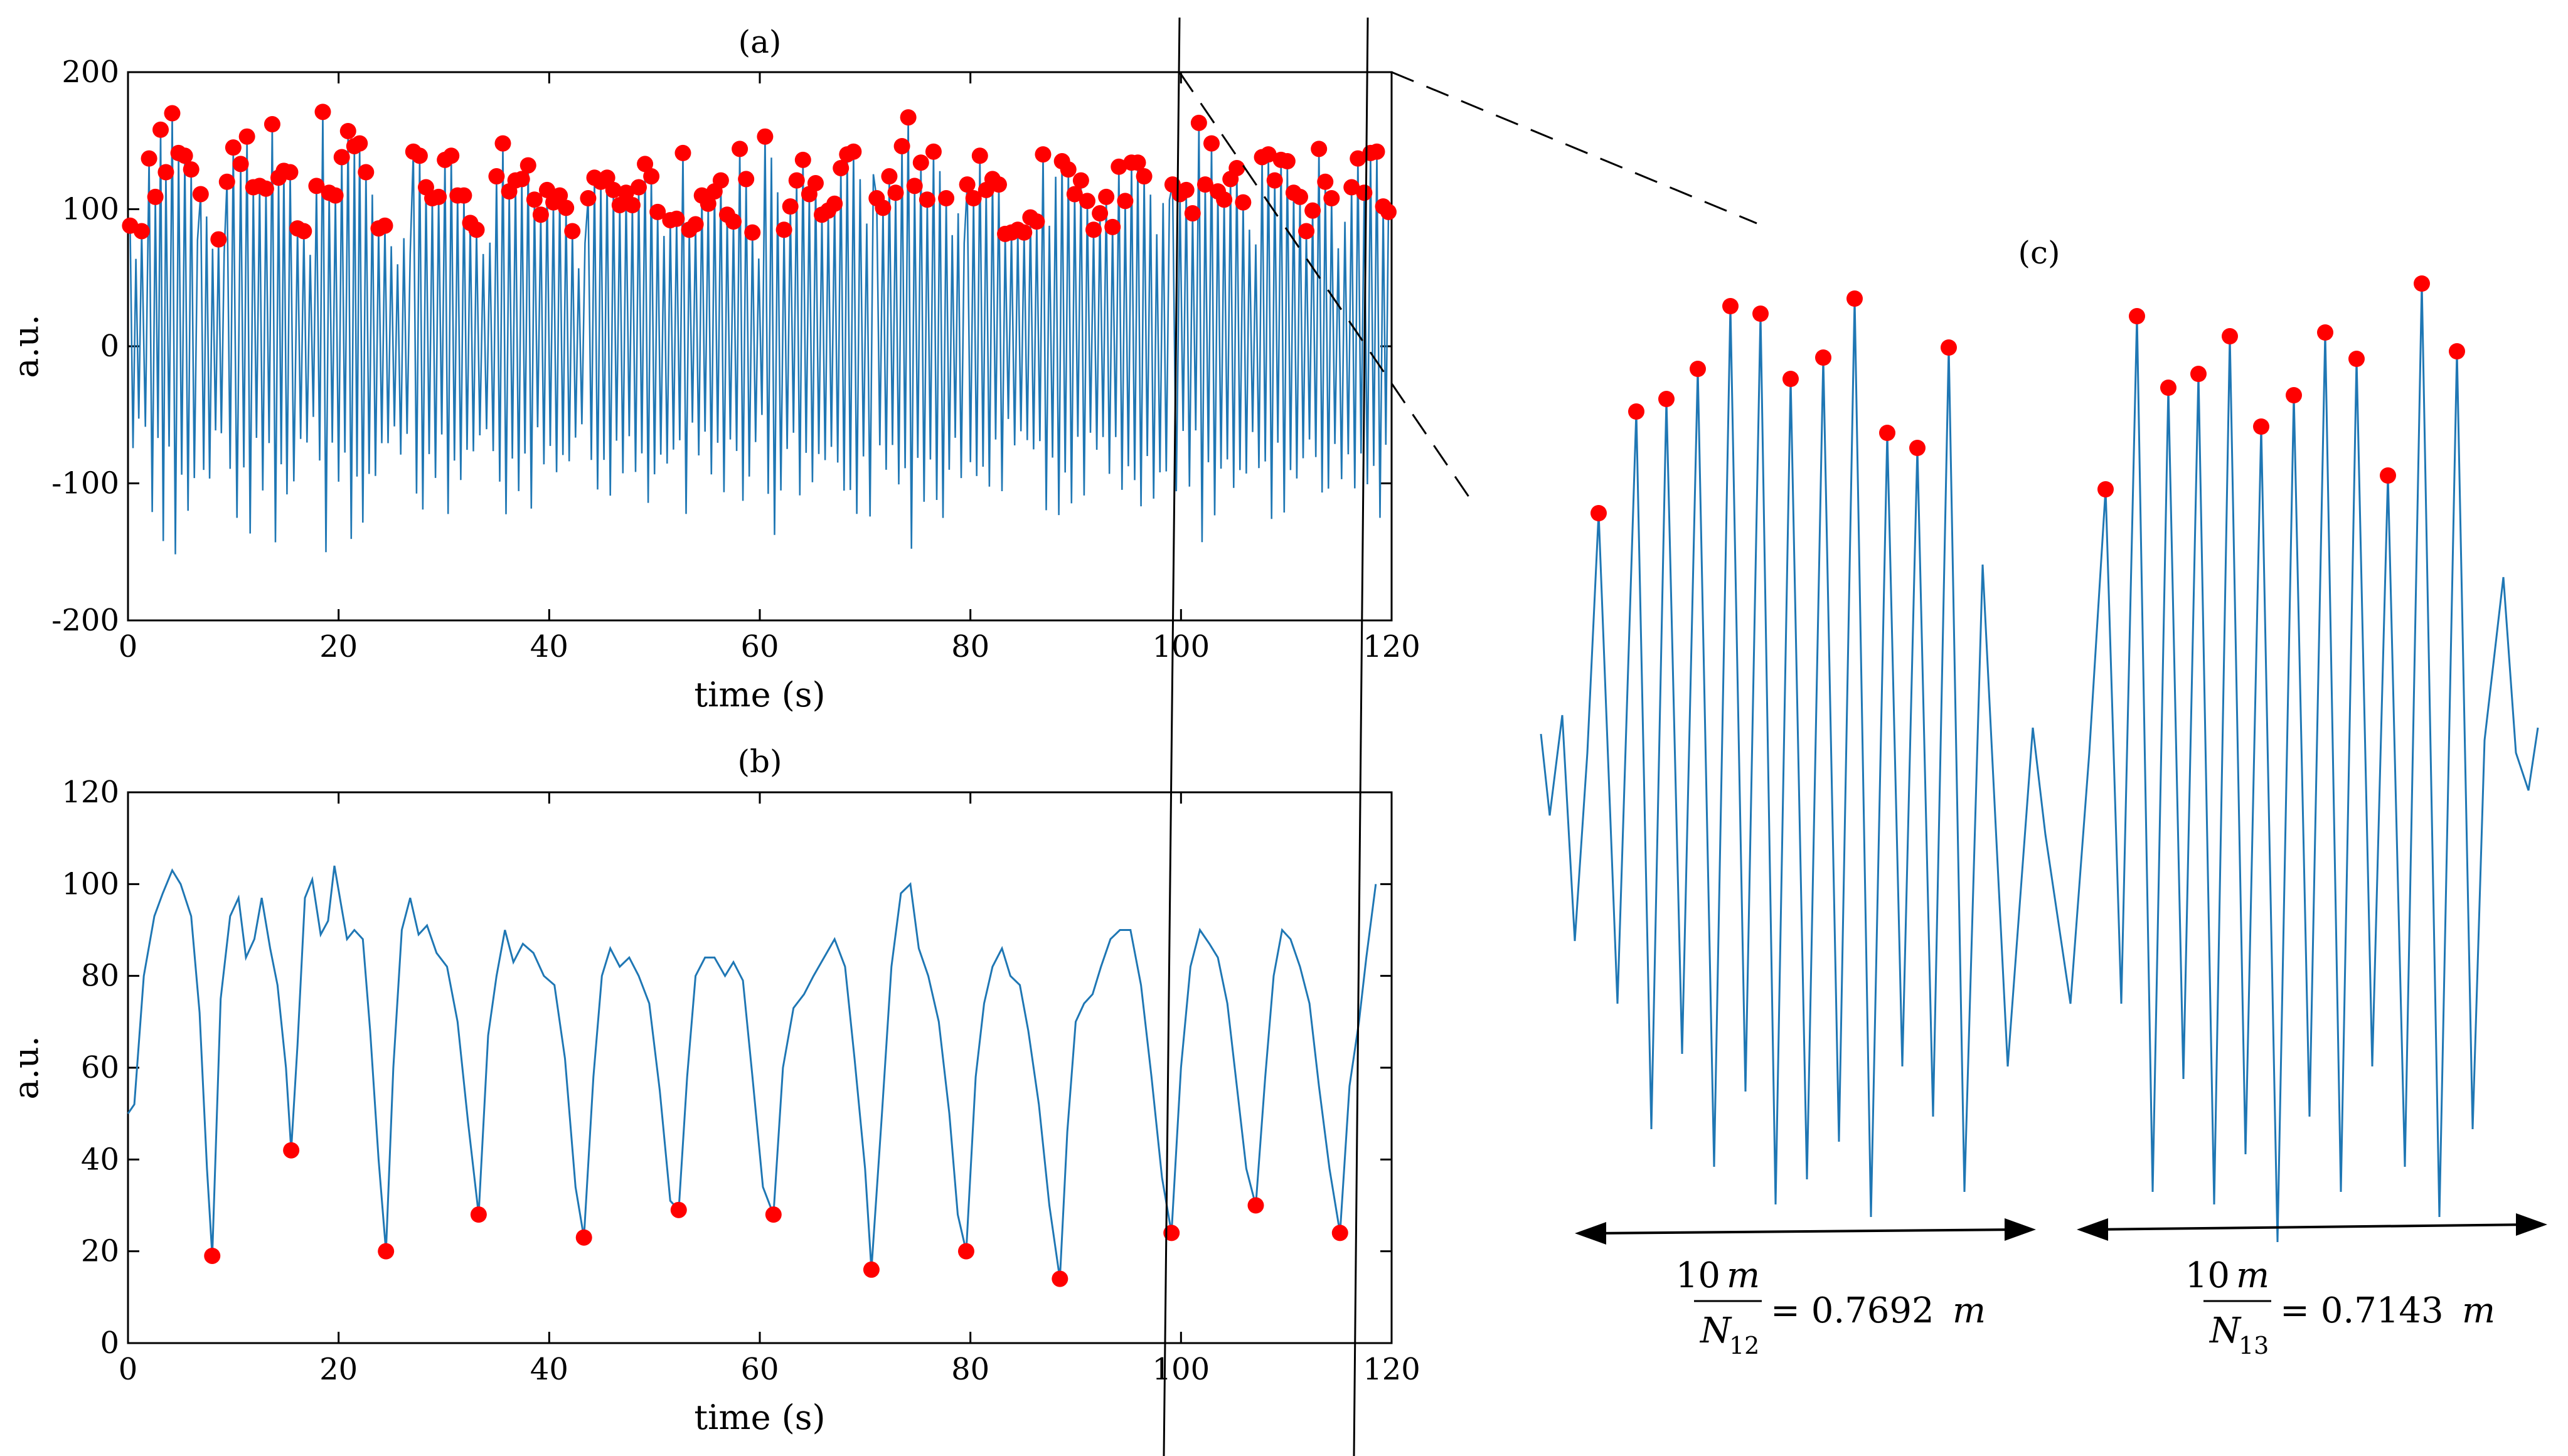 The height and width of the screenshot is (1456, 2568). What do you see at coordinates (752, 1072) in the screenshot?
I see `panel-b-envelope-line` at bounding box center [752, 1072].